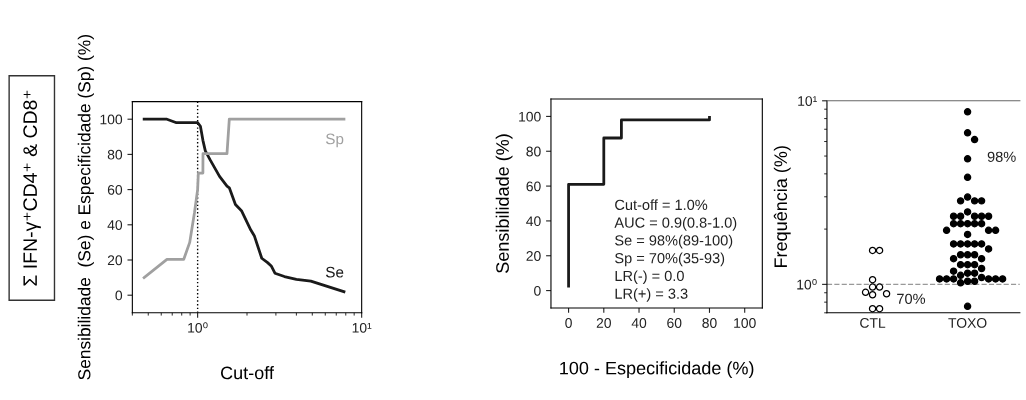 The image size is (1026, 400). I want to click on annotation: LR(-) = 0.0, so click(649, 277).